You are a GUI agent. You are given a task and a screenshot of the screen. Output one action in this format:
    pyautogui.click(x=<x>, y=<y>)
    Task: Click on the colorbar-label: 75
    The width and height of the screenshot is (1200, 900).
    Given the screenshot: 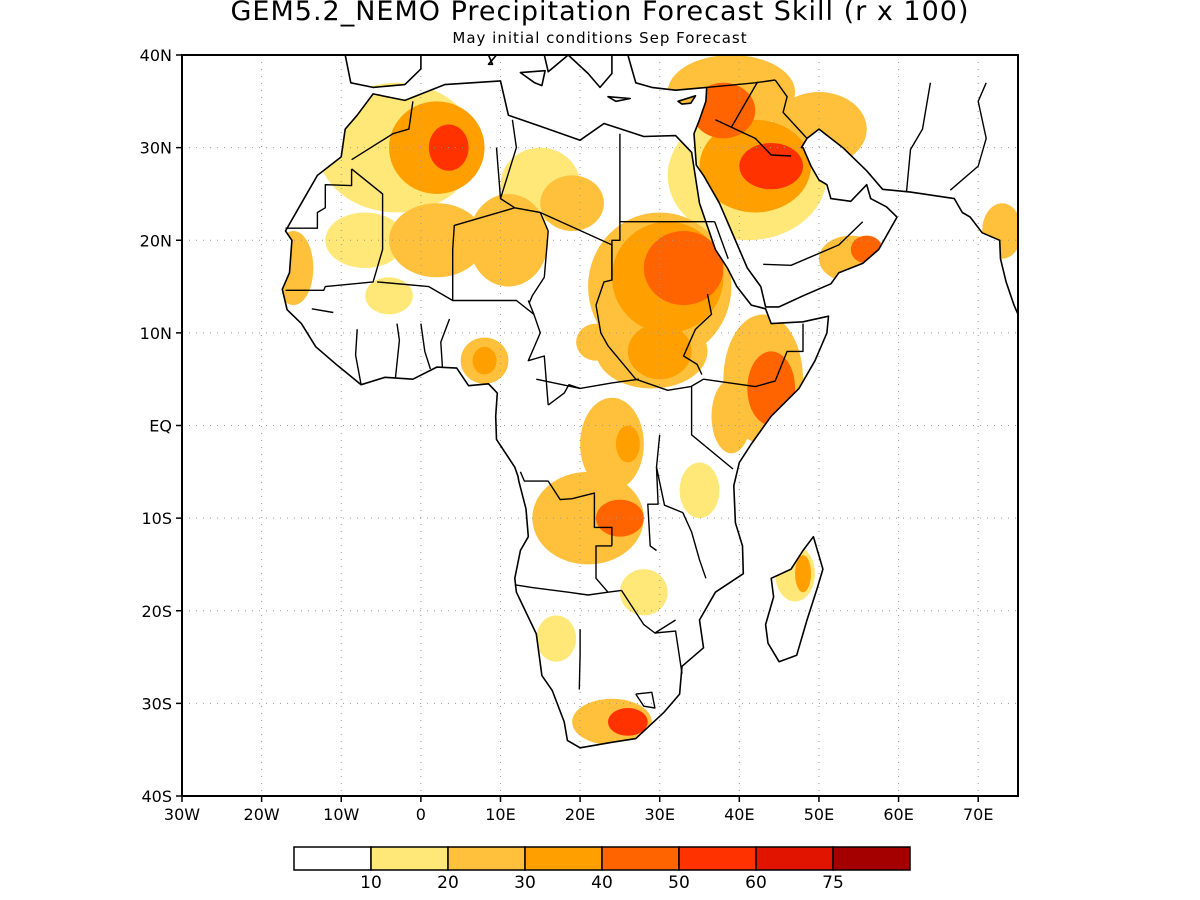 What is the action you would take?
    pyautogui.click(x=833, y=883)
    